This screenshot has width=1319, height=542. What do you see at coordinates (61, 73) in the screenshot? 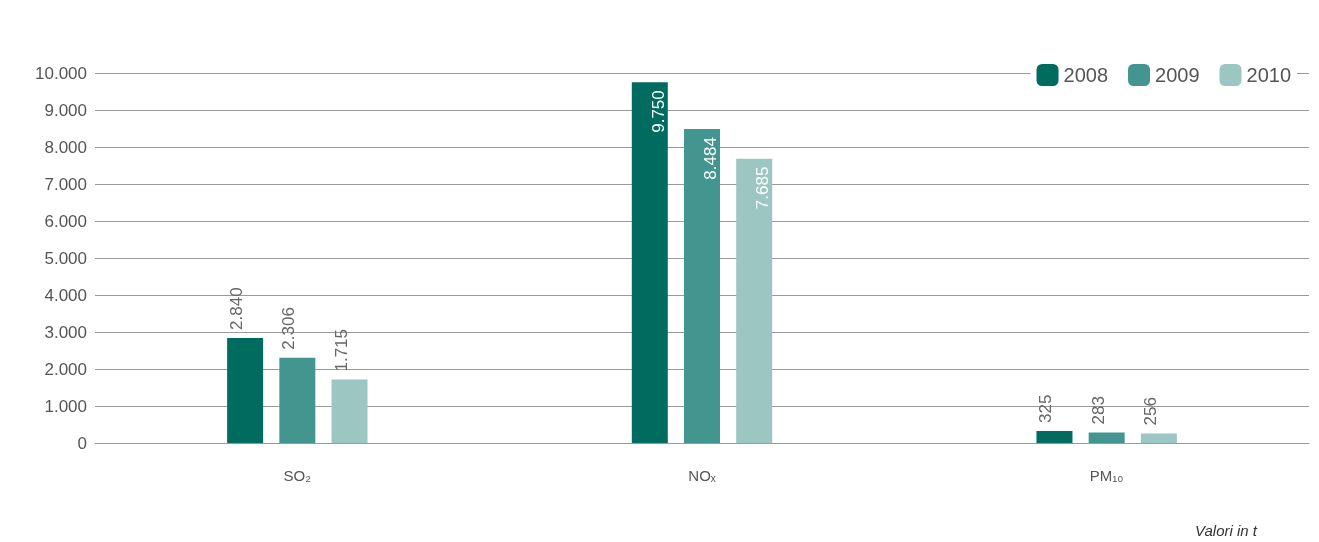
I see `y-tick-label: 10.000` at bounding box center [61, 73].